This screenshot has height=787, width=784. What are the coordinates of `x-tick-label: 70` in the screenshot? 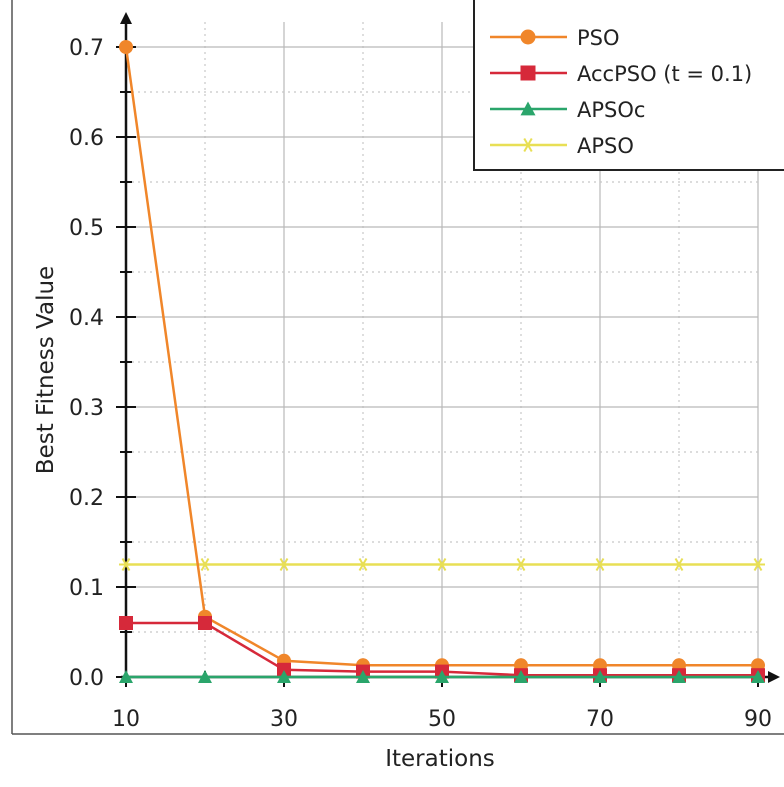 It's located at (600, 719).